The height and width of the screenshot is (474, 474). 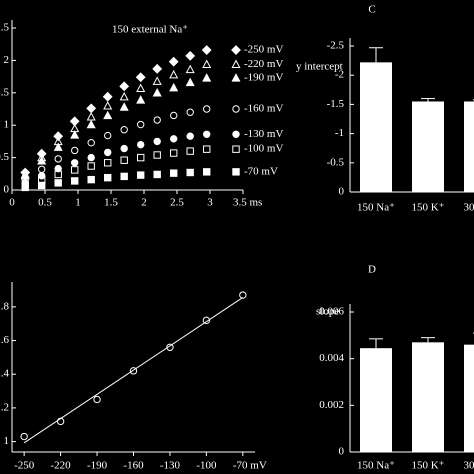 I want to click on legend-label: -250 mV, so click(x=263, y=50).